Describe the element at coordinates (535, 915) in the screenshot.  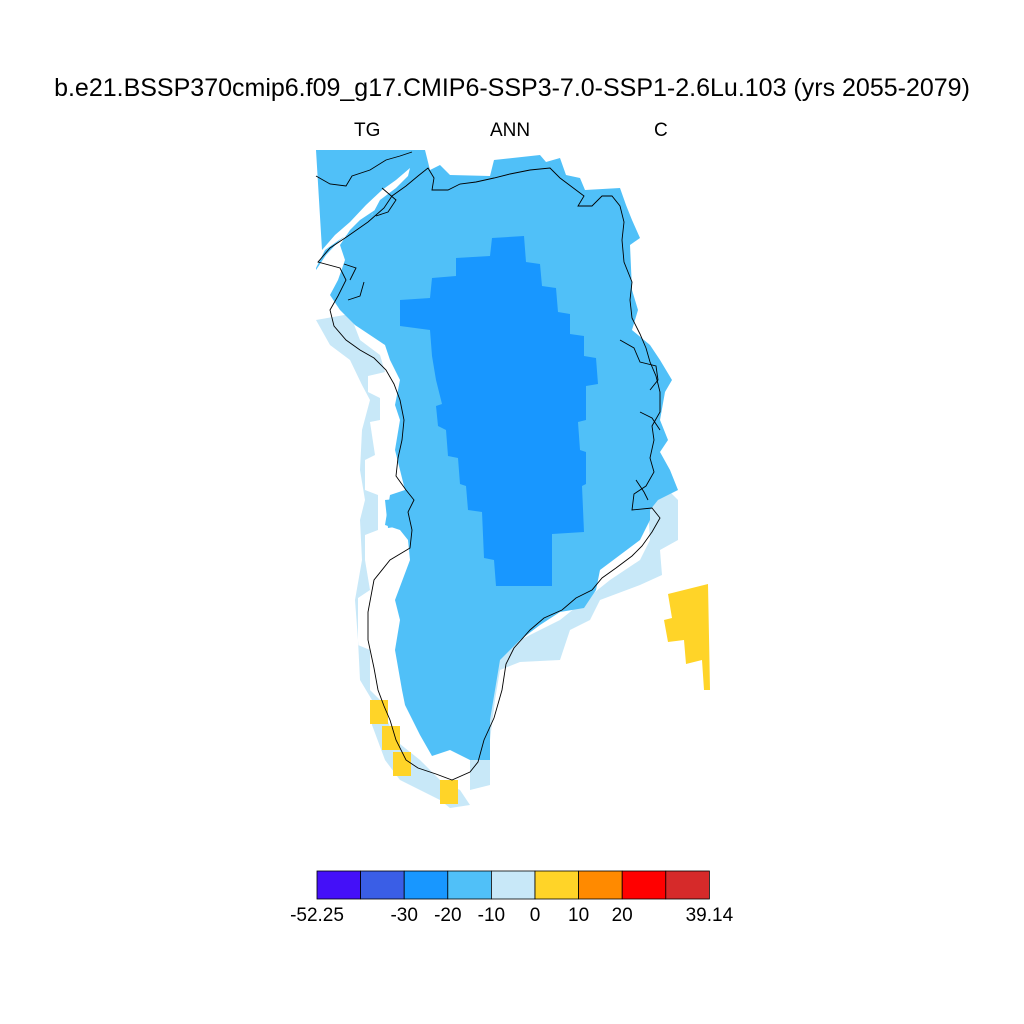
I see `colorbar-tick-label: 0` at that location.